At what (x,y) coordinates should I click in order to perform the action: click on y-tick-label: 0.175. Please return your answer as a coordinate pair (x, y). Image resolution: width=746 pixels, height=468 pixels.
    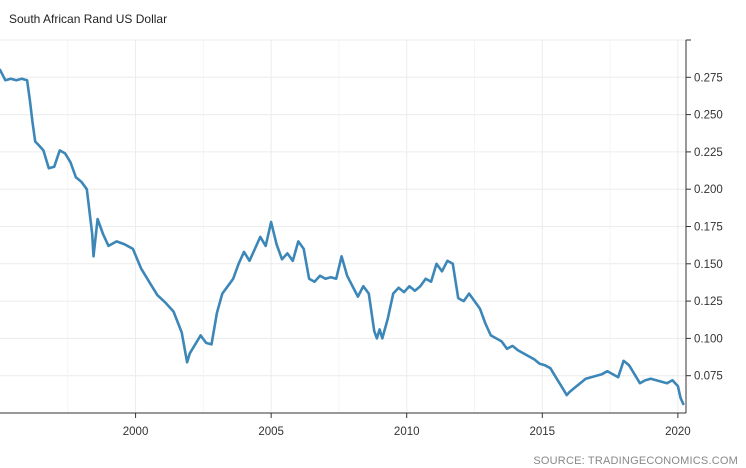
    Looking at the image, I should click on (708, 228).